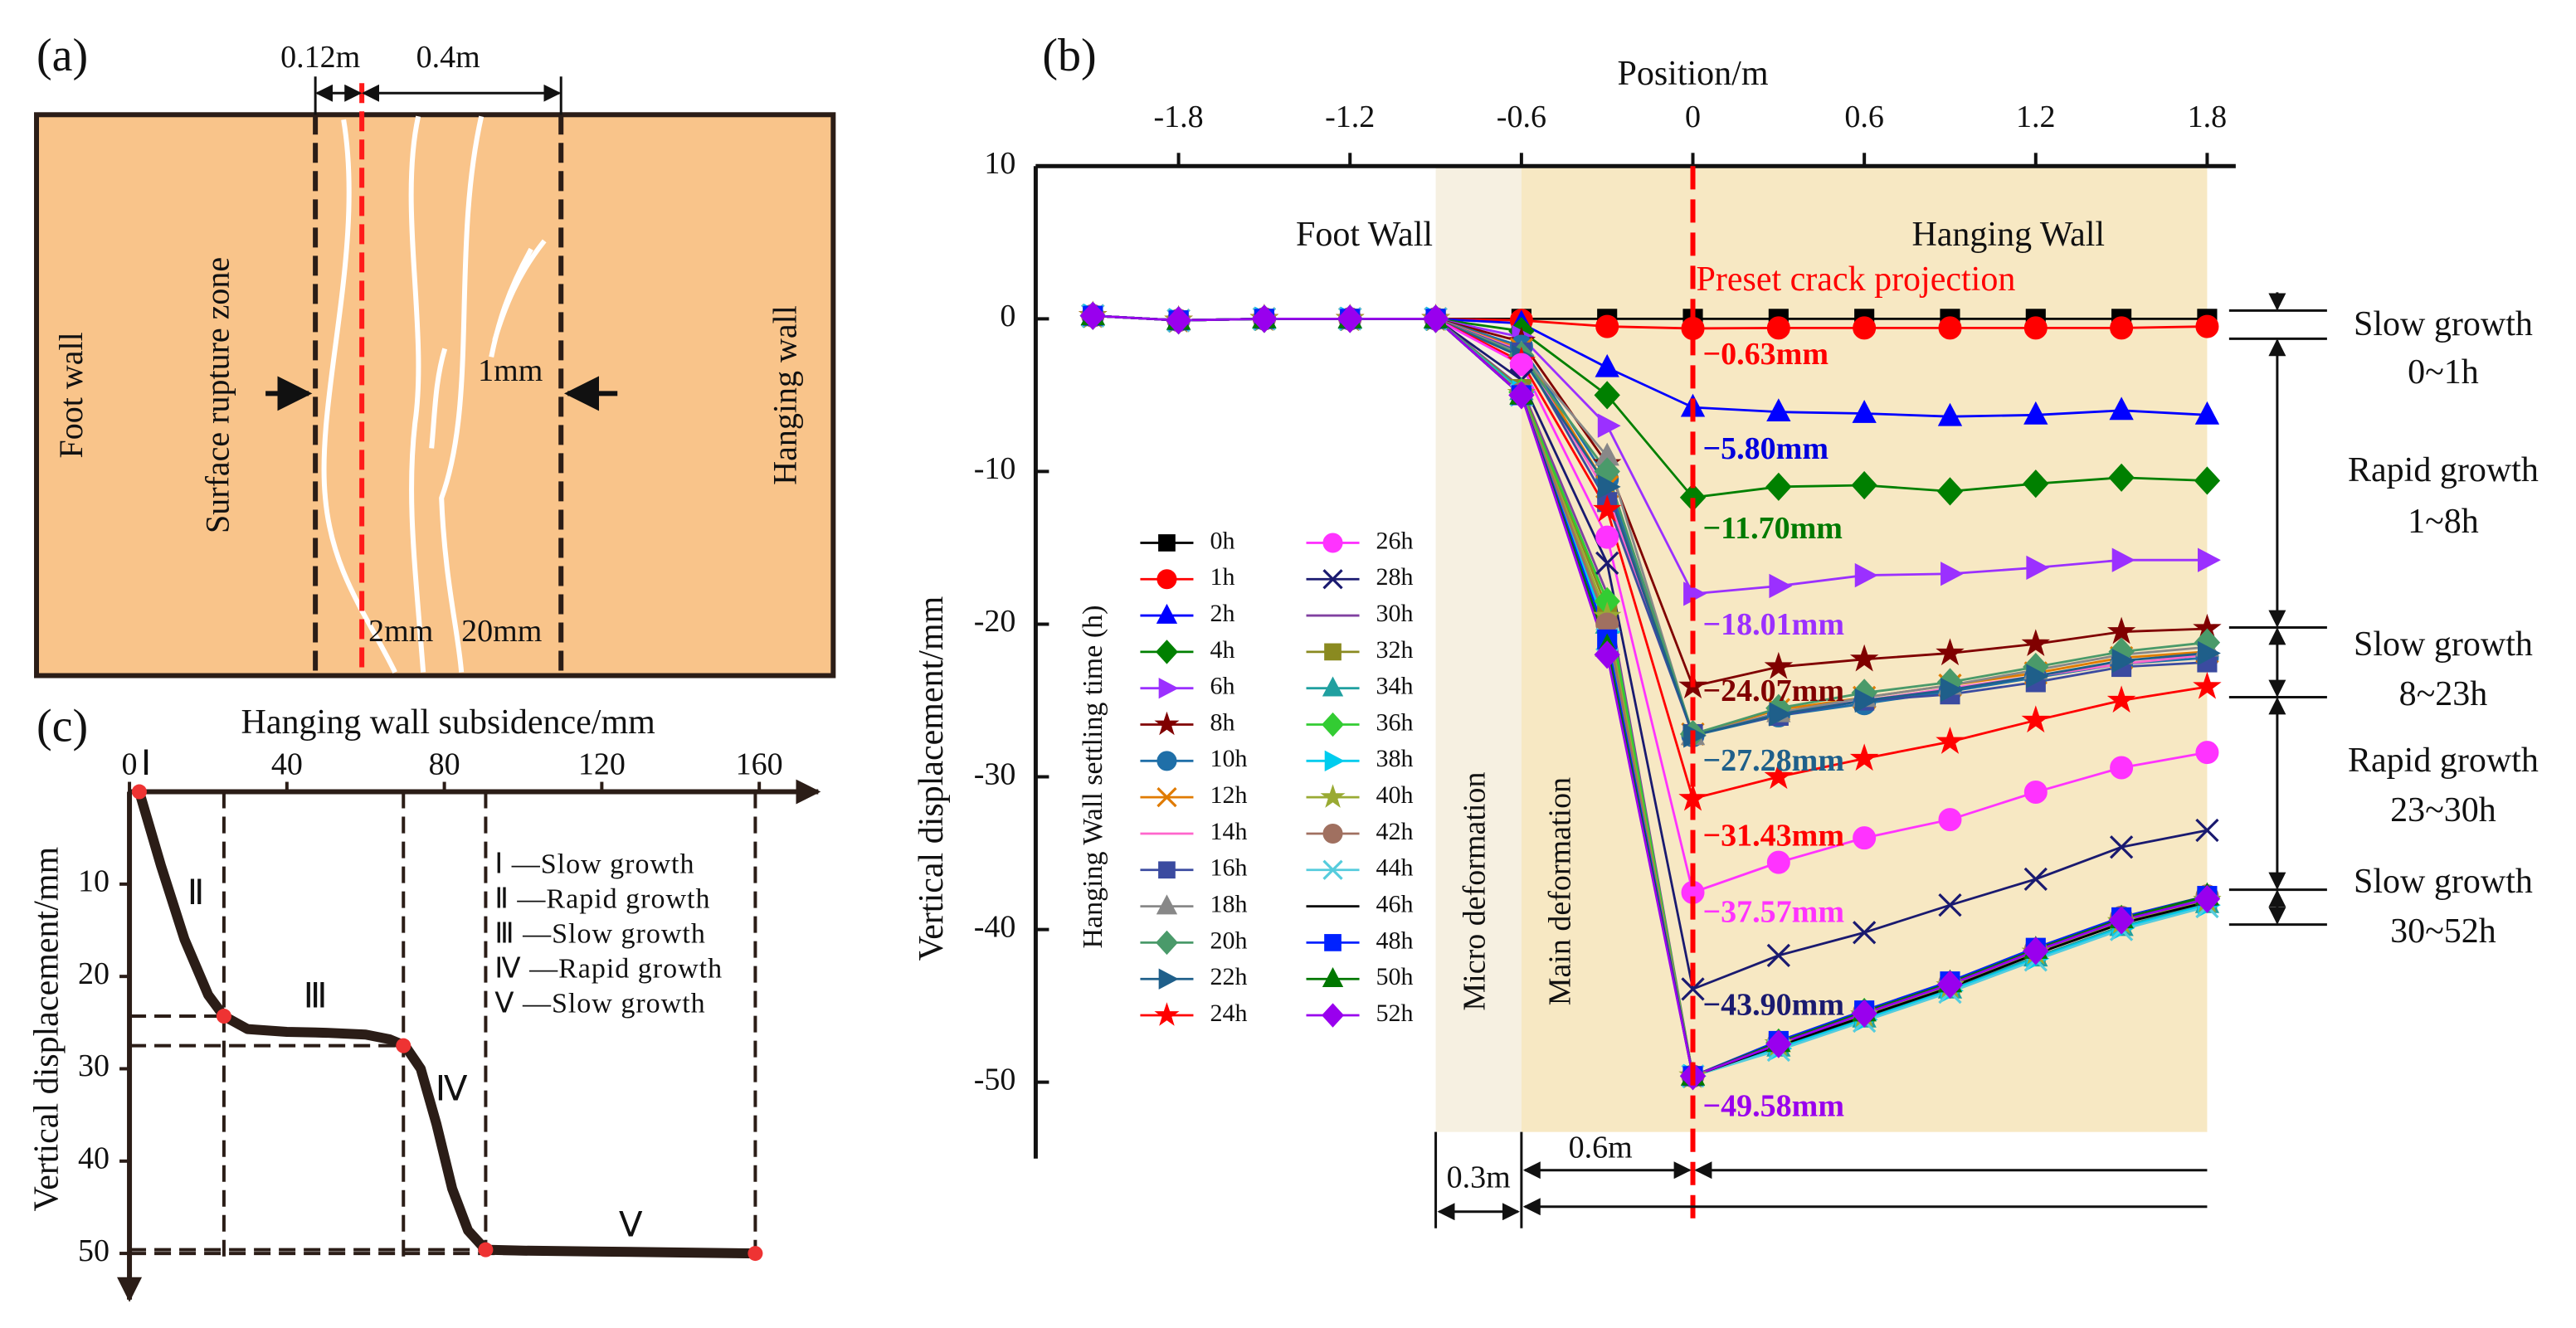 This screenshot has width=2576, height=1328. Describe the element at coordinates (62, 726) in the screenshot. I see `panel-label: (c)` at that location.